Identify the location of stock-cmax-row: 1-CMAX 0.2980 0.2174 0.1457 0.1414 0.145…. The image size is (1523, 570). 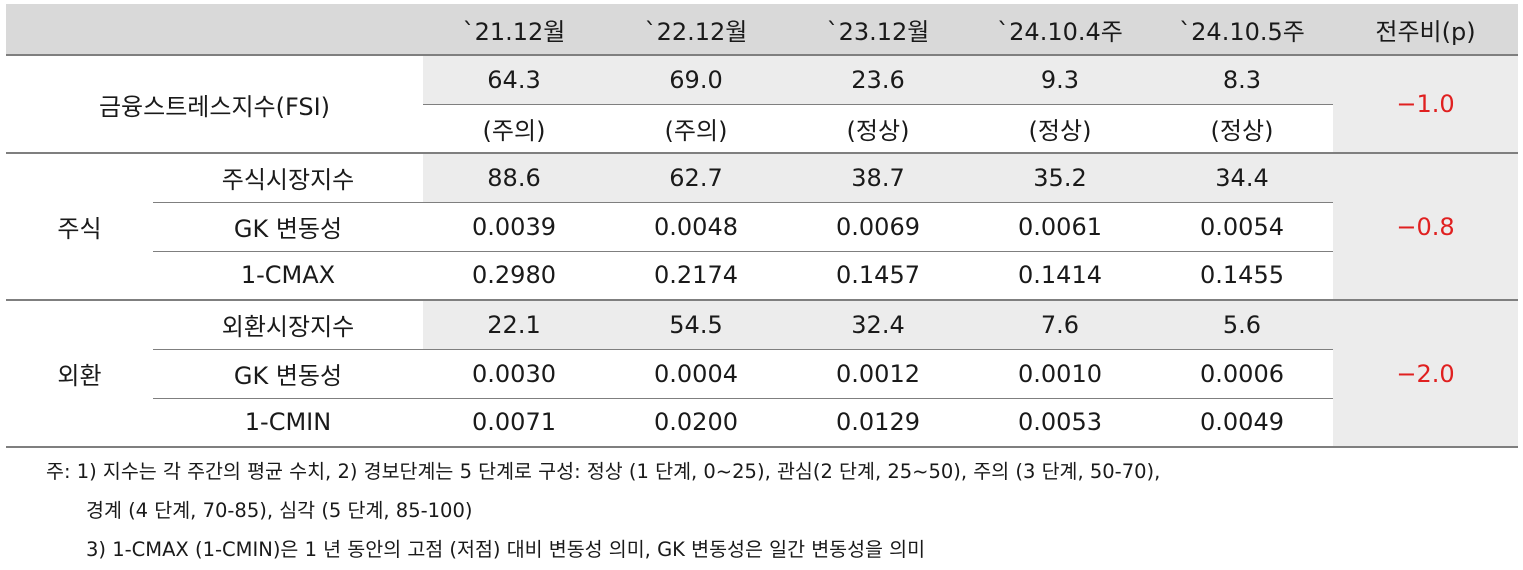
(762, 276).